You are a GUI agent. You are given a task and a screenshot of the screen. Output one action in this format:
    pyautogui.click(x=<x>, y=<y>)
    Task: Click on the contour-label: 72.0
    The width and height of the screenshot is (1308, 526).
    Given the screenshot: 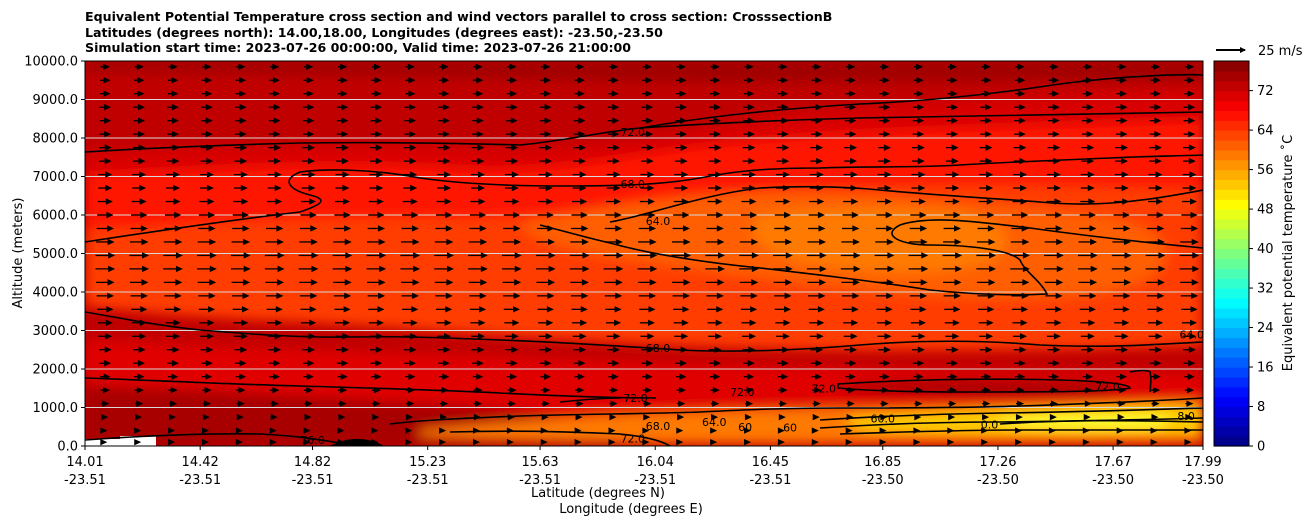 What is the action you would take?
    pyautogui.click(x=1107, y=386)
    